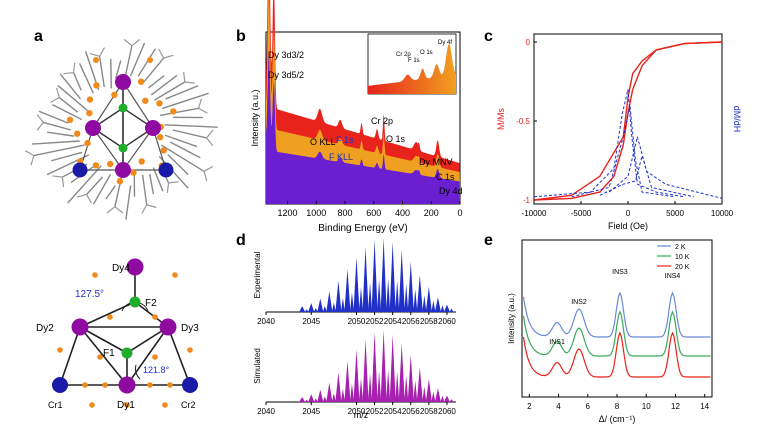  I want to click on x-tick-label: 2040, so click(266, 411).